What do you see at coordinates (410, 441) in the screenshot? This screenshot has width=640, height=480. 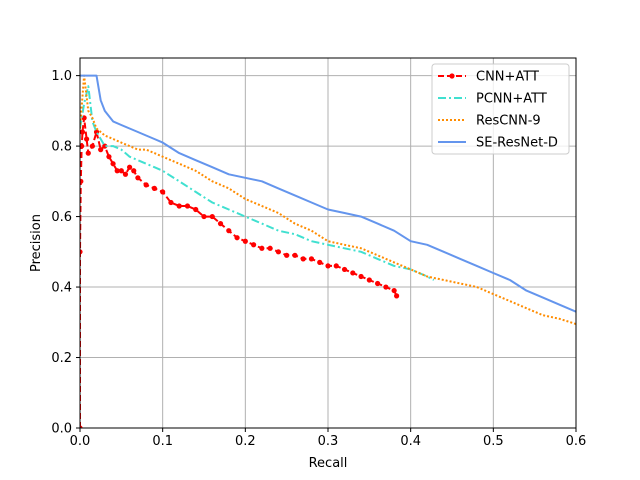 I see `x-tick-label: 0.4` at bounding box center [410, 441].